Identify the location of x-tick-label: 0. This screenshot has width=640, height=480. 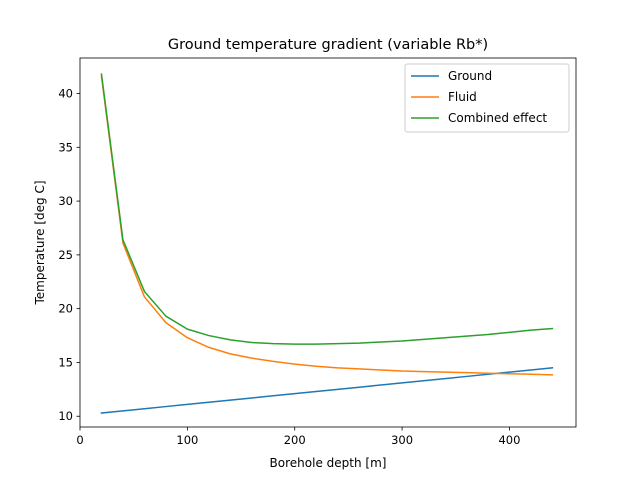
(79, 440).